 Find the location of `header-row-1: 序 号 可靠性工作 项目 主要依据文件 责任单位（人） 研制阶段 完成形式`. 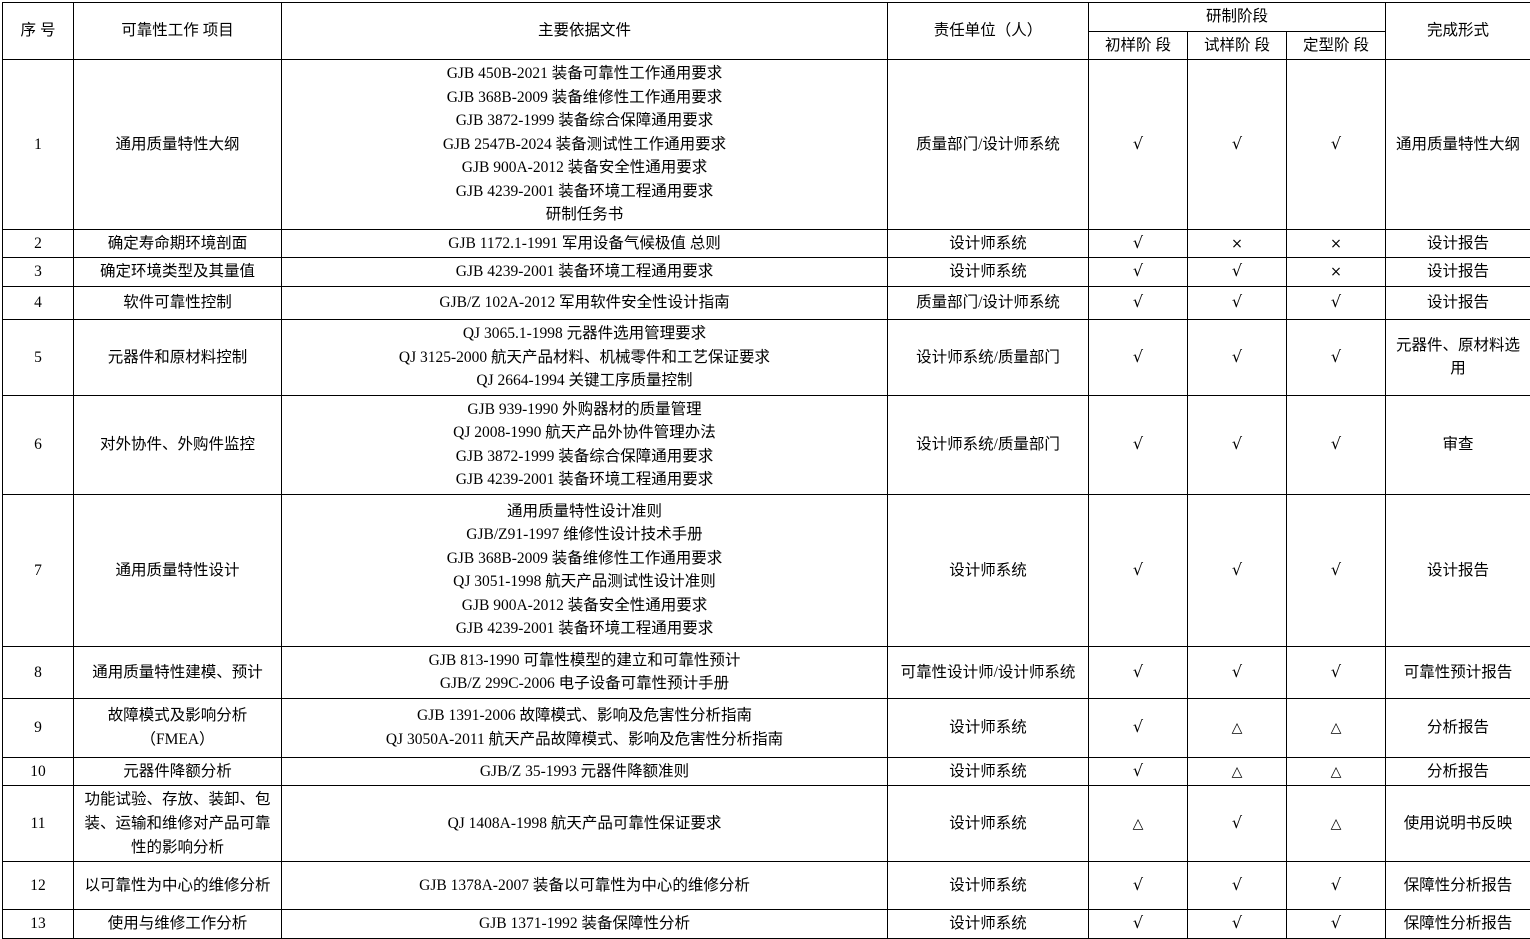

header-row-1: 序 号 可靠性工作 项目 主要依据文件 责任单位（人） 研制阶段 完成形式 is located at coordinates (766, 17).